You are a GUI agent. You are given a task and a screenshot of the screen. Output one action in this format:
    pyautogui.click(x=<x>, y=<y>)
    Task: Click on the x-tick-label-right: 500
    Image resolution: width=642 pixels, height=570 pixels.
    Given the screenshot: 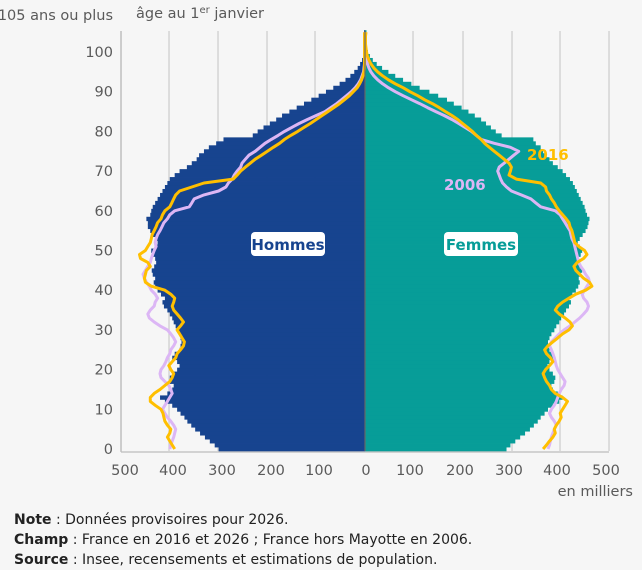 What is the action you would take?
    pyautogui.click(x=606, y=471)
    